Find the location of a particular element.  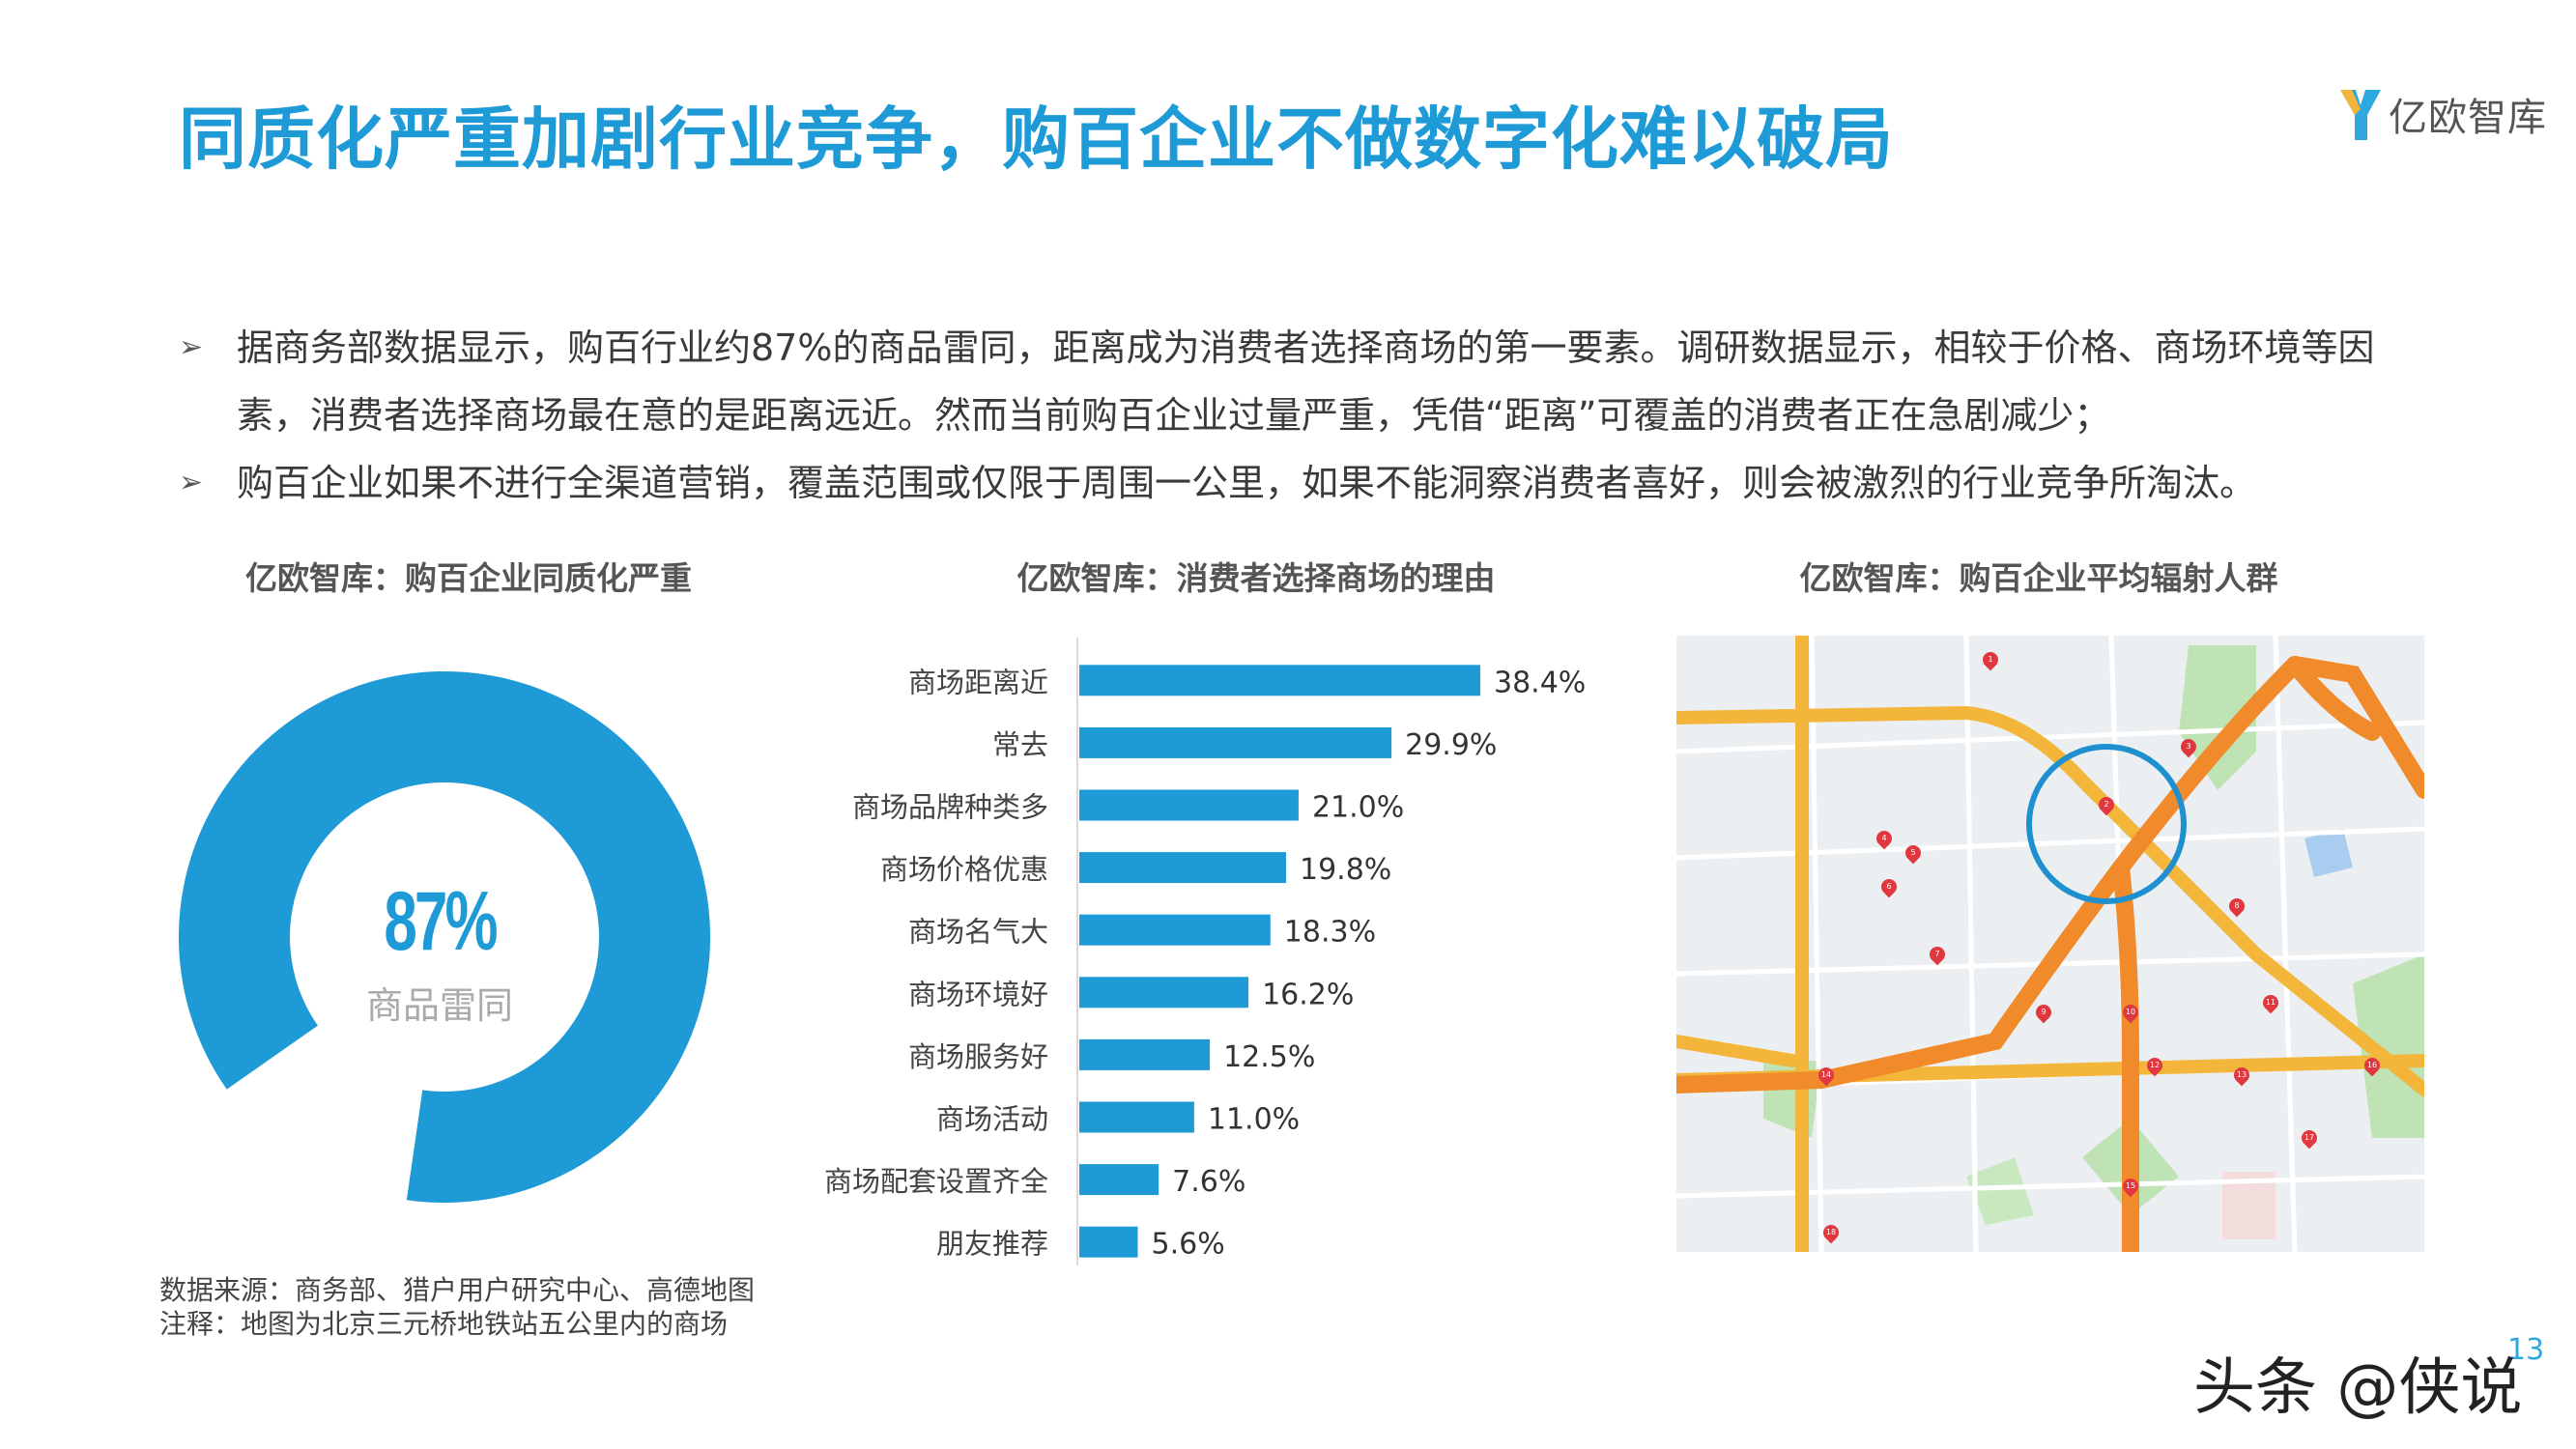

map-pin-icon: 3 is located at coordinates (2189, 746).